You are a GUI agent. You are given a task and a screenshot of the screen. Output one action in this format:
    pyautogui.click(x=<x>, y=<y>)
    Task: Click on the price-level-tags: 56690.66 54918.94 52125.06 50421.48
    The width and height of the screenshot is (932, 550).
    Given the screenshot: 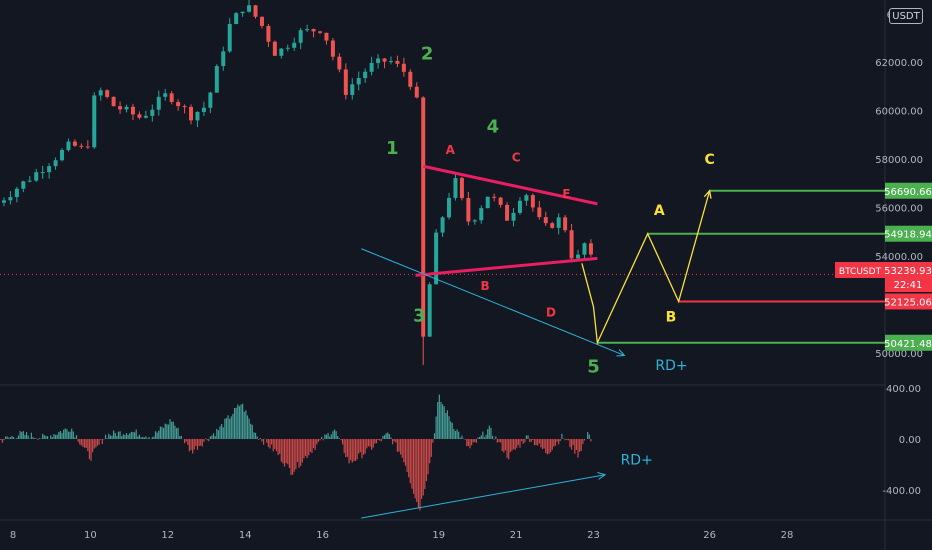 What is the action you would take?
    pyautogui.click(x=908, y=266)
    